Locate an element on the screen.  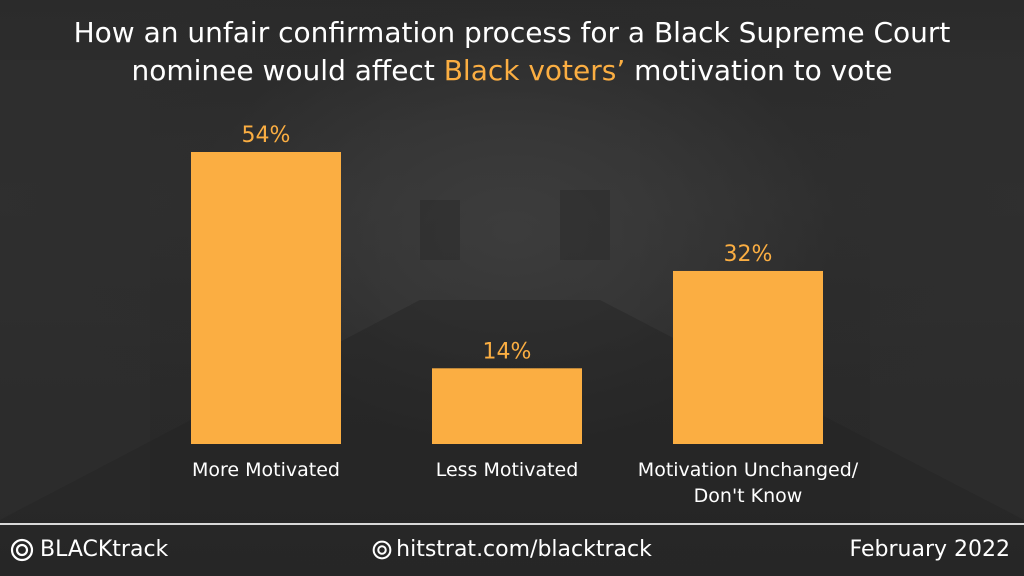
at-circle-icon is located at coordinates (382, 550).